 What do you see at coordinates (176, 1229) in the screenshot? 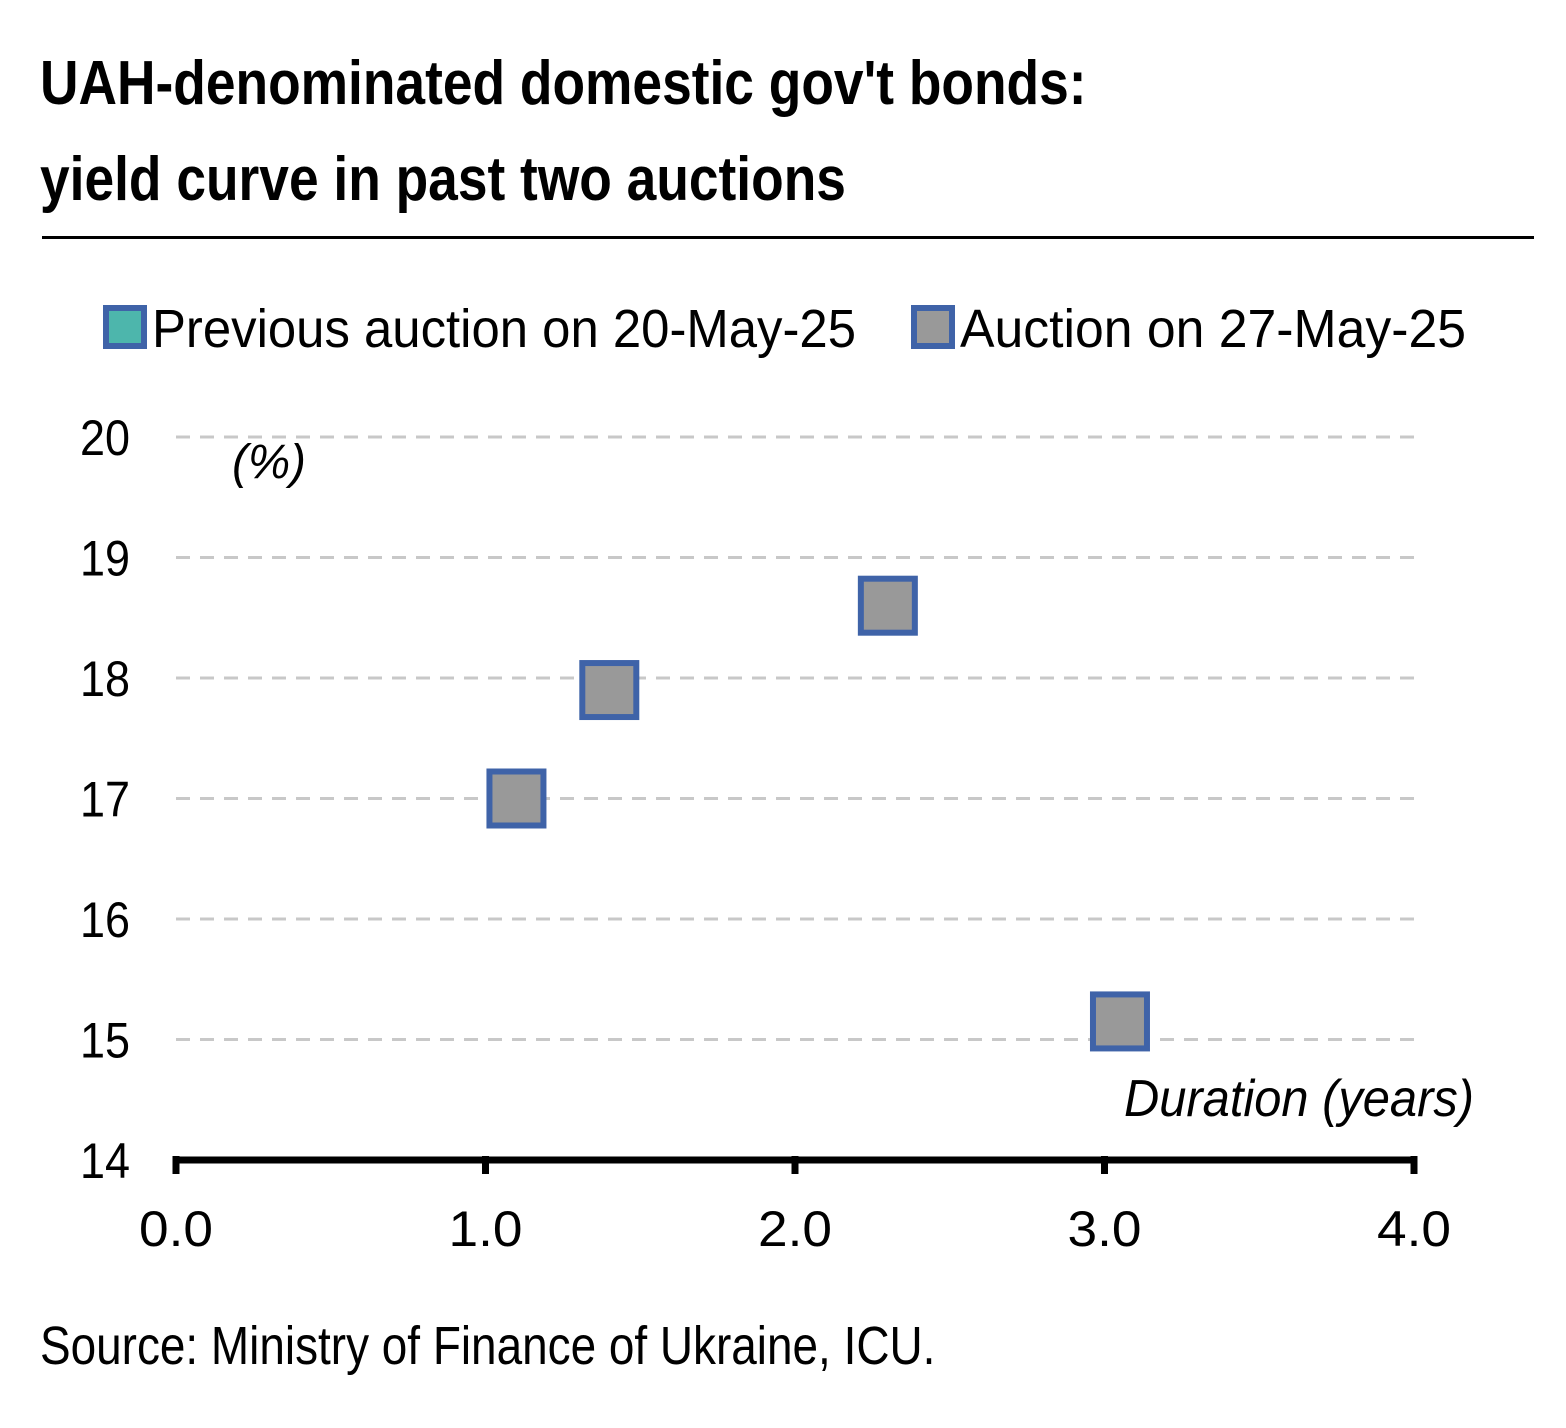
I see `x-tick-label-0.0: 0.0` at bounding box center [176, 1229].